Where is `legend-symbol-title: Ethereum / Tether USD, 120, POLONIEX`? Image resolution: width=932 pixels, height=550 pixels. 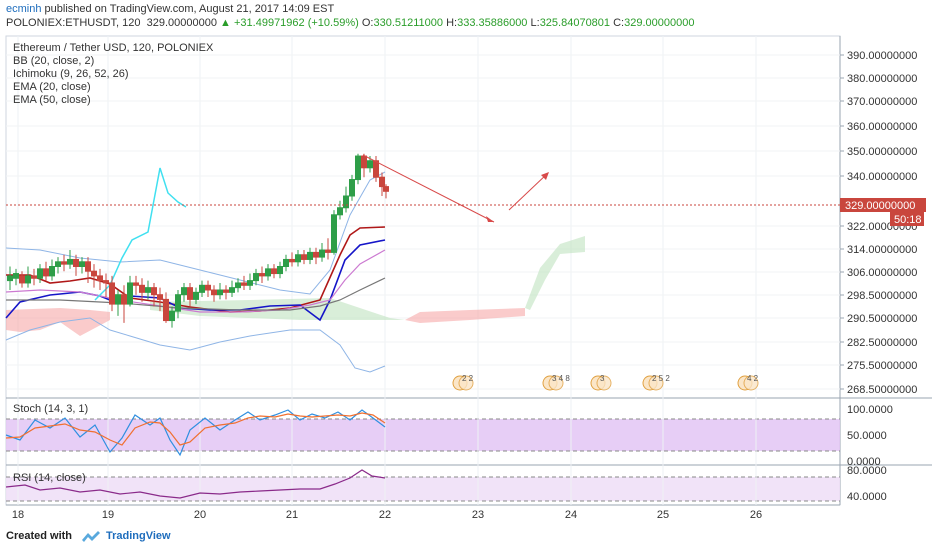 legend-symbol-title: Ethereum / Tether USD, 120, POLONIEX is located at coordinates (113, 48).